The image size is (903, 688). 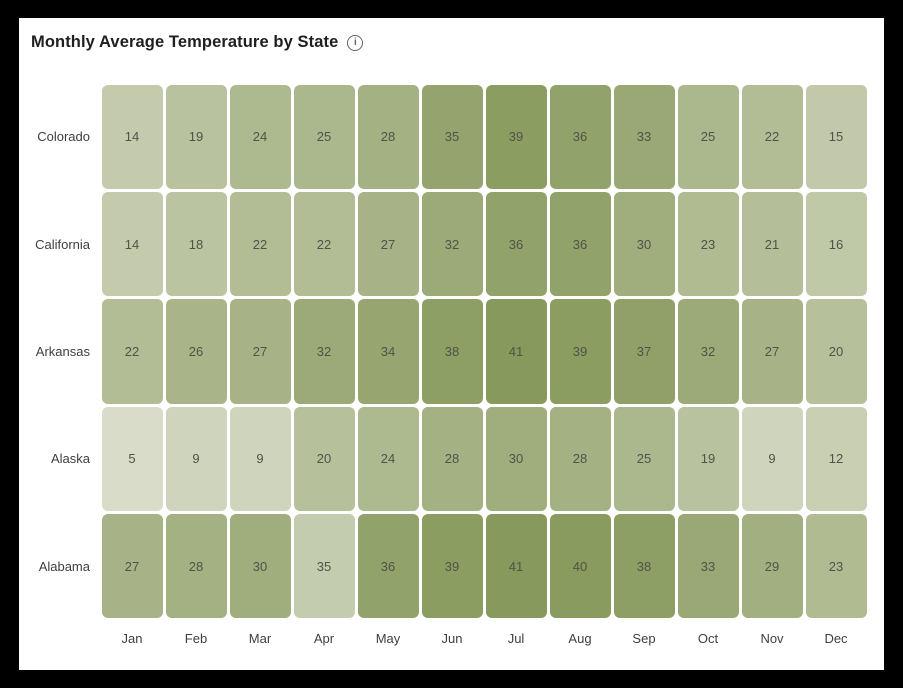 What do you see at coordinates (772, 638) in the screenshot?
I see `x-axis-label-nov: Nov` at bounding box center [772, 638].